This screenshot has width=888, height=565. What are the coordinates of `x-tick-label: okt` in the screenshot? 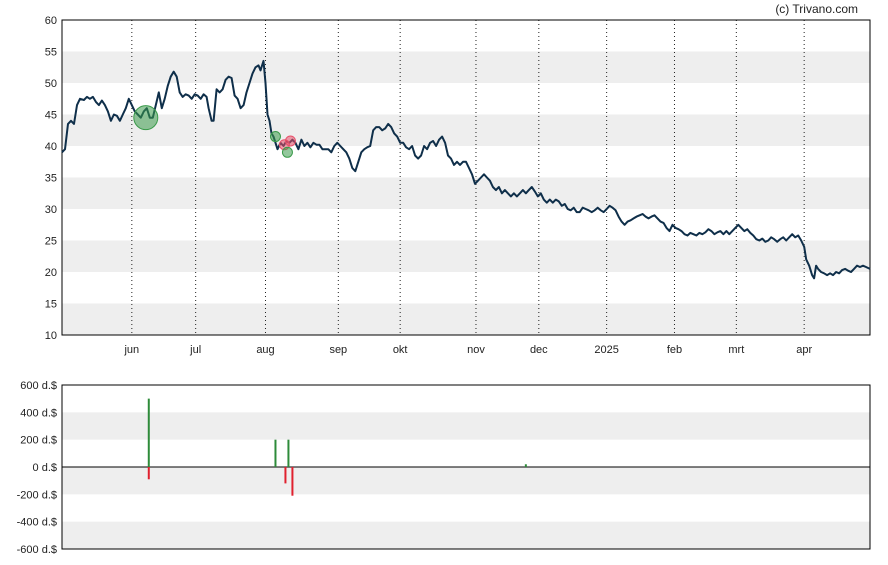 It's located at (400, 350).